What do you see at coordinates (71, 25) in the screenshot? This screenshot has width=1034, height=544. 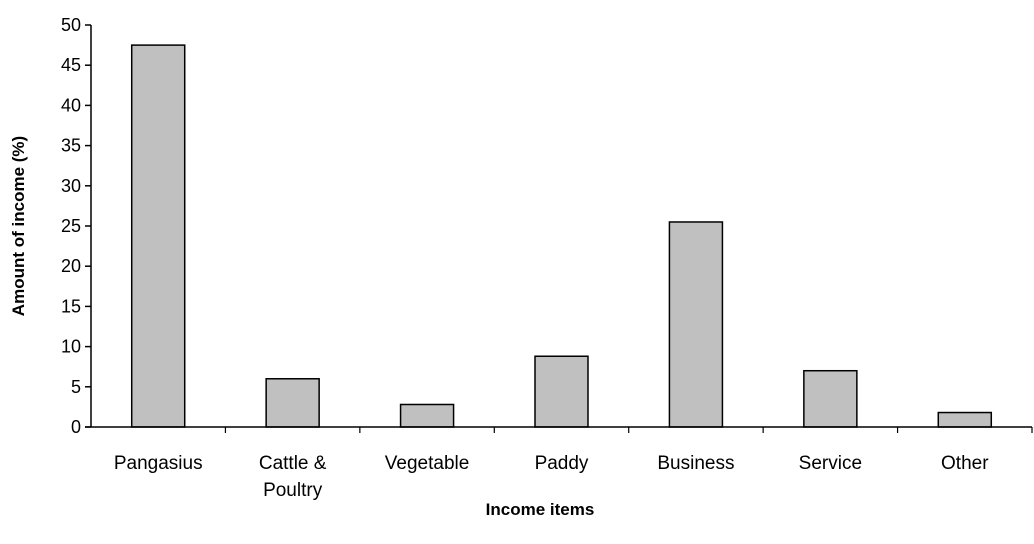 I see `y-tick-label: 50` at bounding box center [71, 25].